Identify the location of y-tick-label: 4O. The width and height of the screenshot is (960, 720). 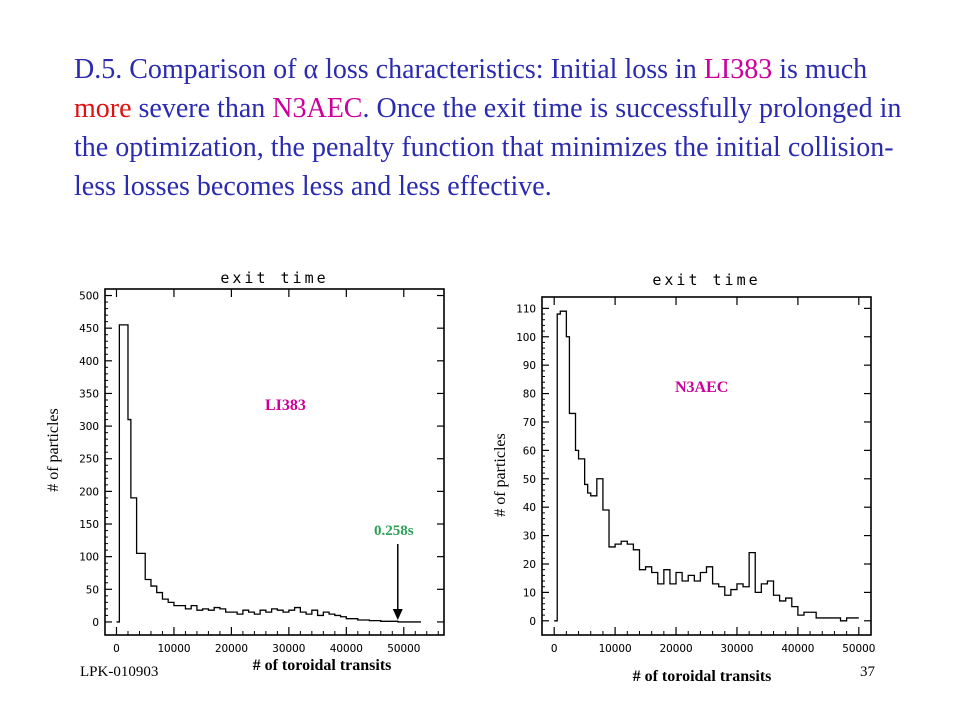
(529, 507).